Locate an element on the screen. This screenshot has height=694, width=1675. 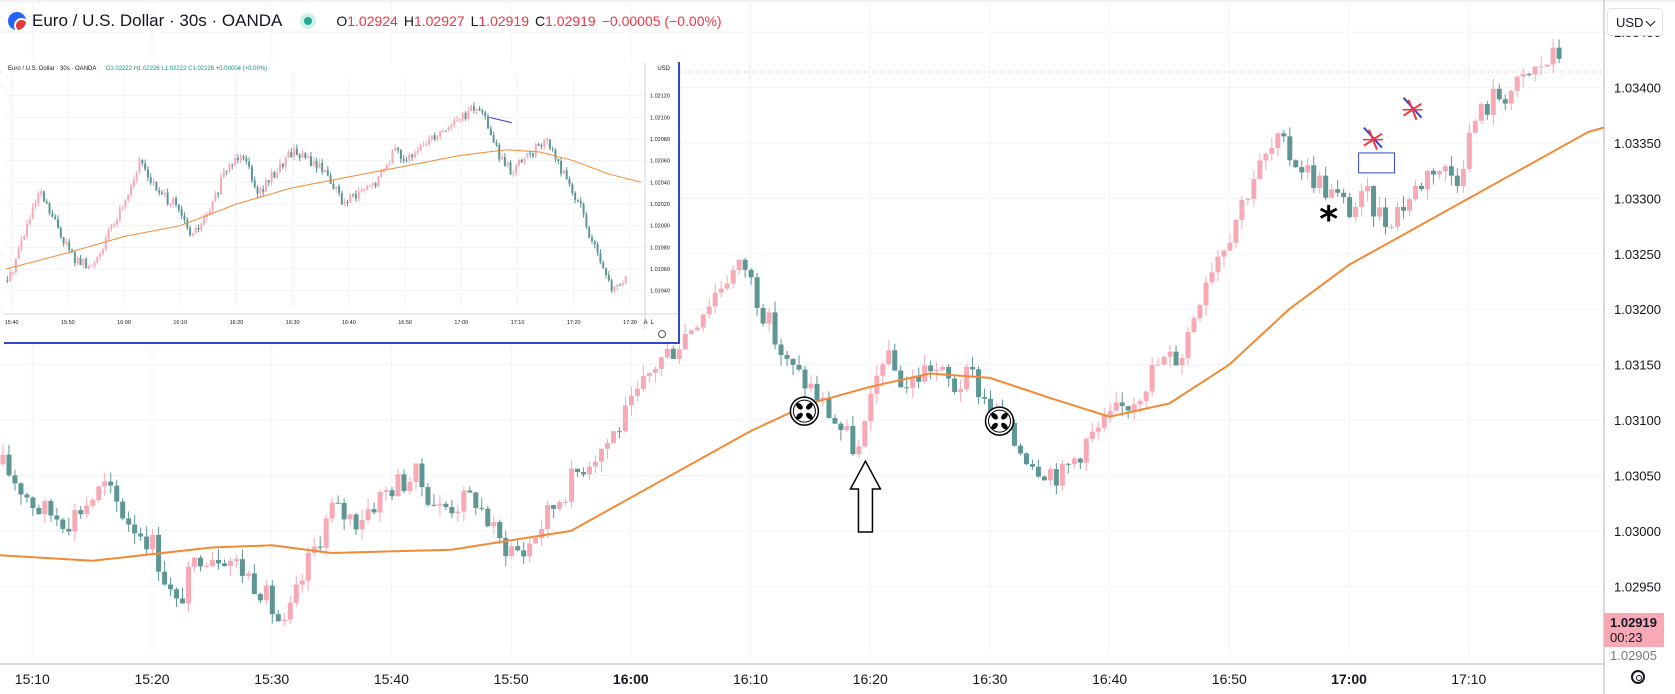
y-tick-label: 1.03050 is located at coordinates (1637, 475).